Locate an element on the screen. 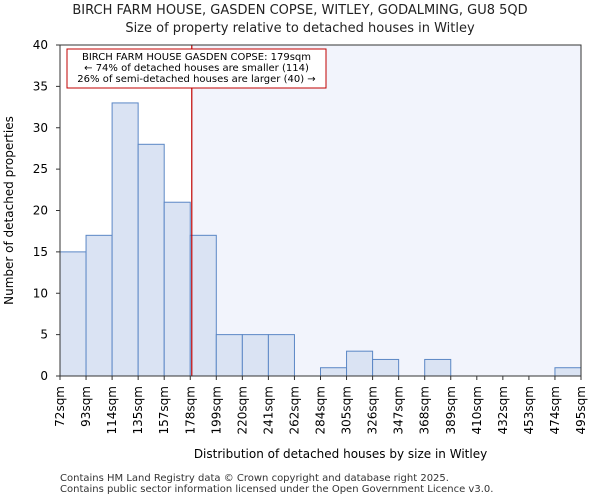  x-tick-label: 432sqm is located at coordinates (503, 410).